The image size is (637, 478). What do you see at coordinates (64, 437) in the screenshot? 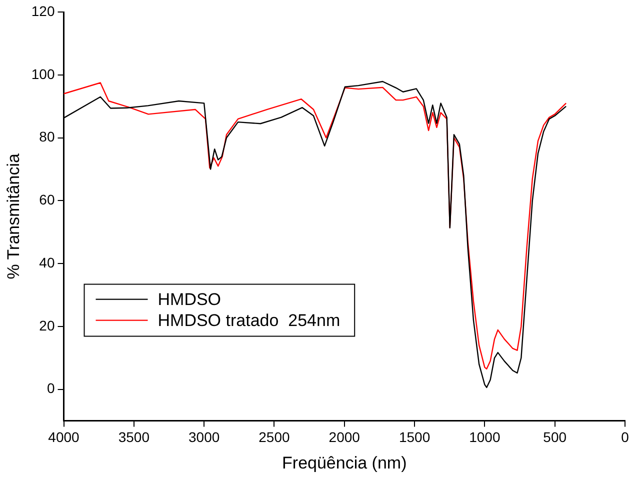
I see `x-tick-label: 4000` at bounding box center [64, 437].